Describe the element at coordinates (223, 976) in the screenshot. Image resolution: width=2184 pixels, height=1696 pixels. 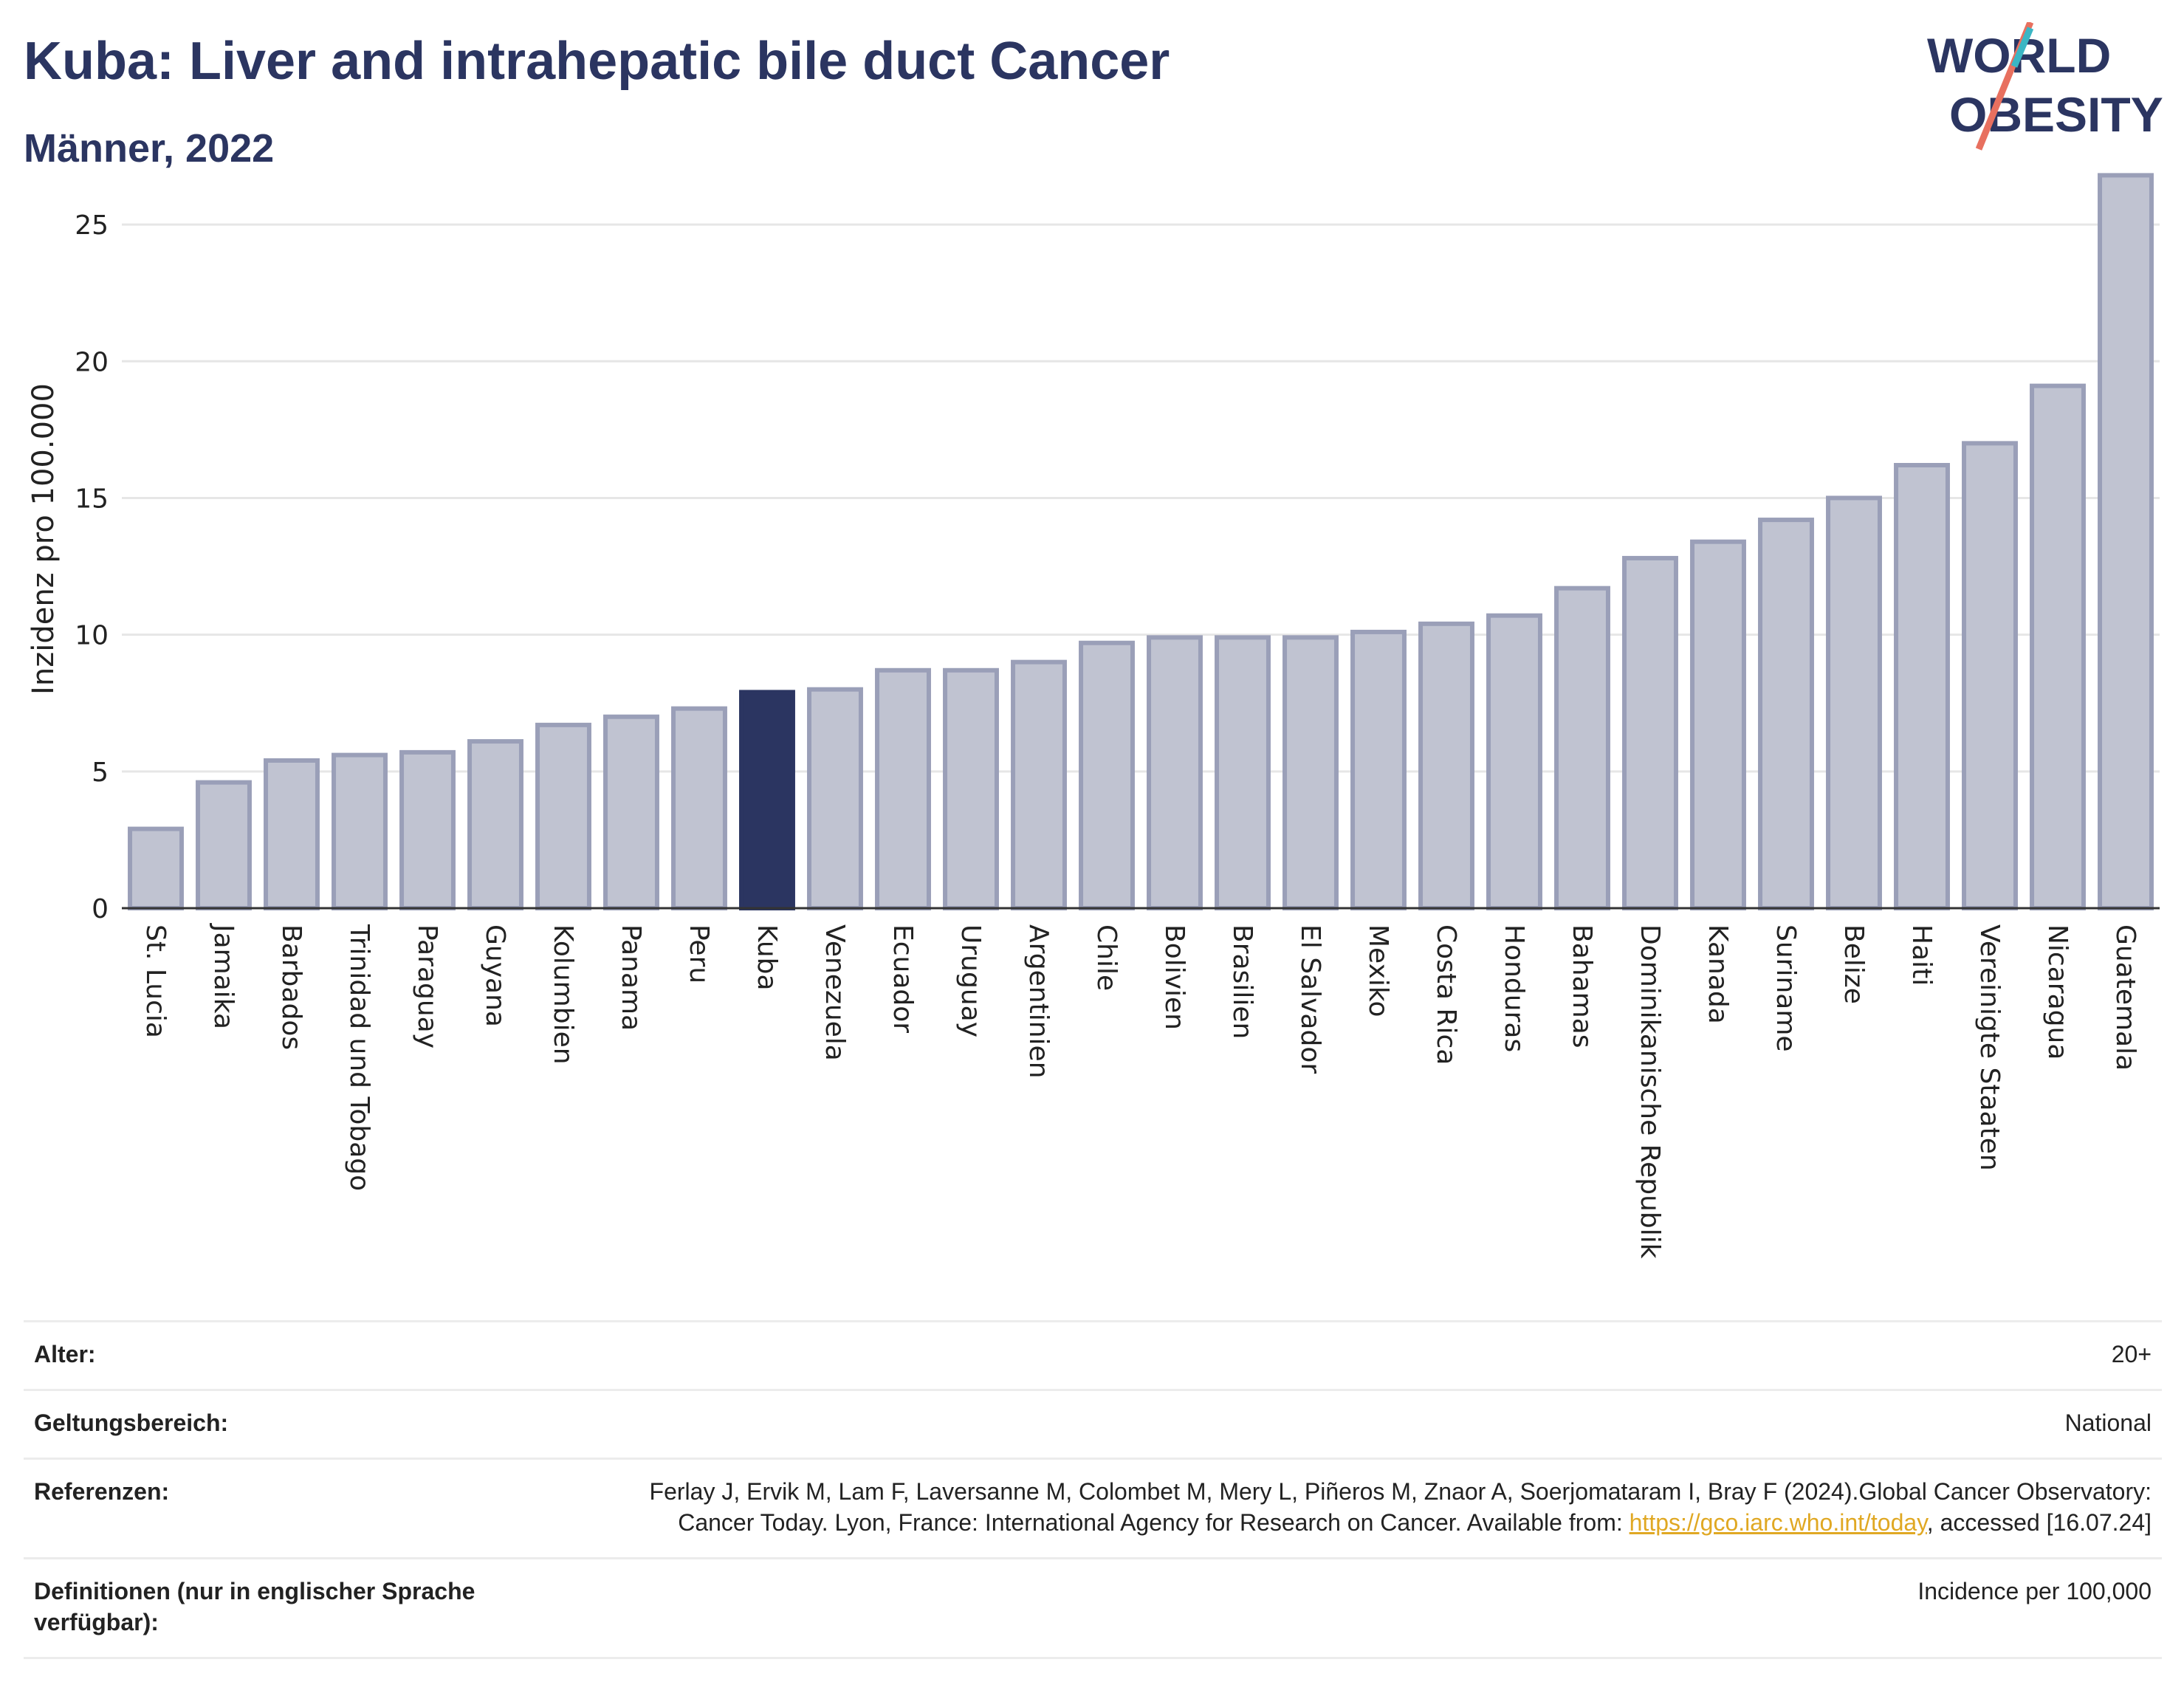
I see `x-tick-label: Jamaika` at that location.